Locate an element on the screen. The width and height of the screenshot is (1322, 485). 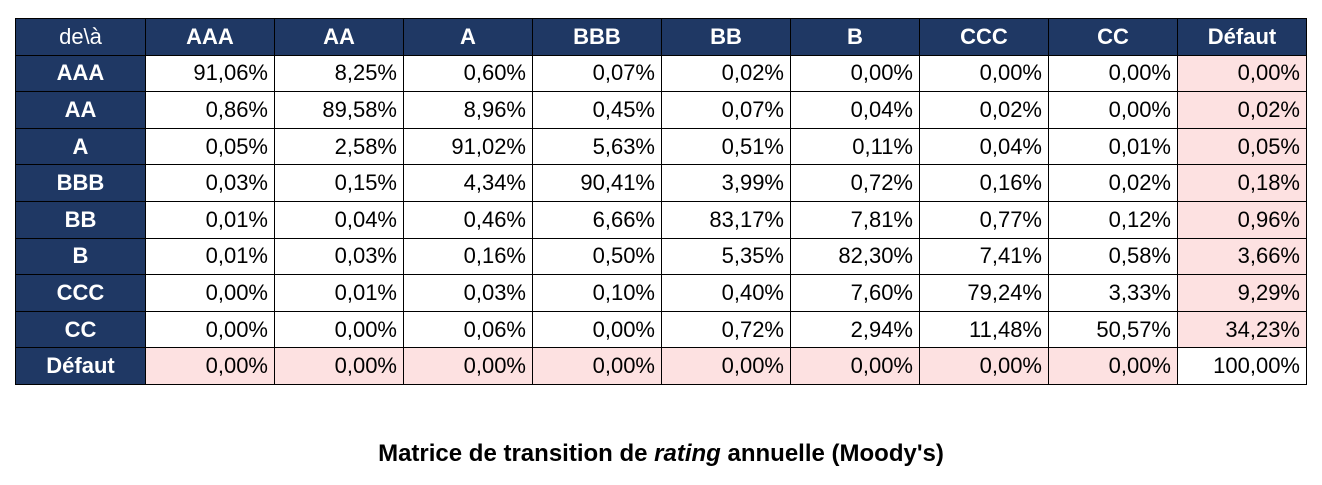
matrix-cell: 82,30% is located at coordinates (855, 256).